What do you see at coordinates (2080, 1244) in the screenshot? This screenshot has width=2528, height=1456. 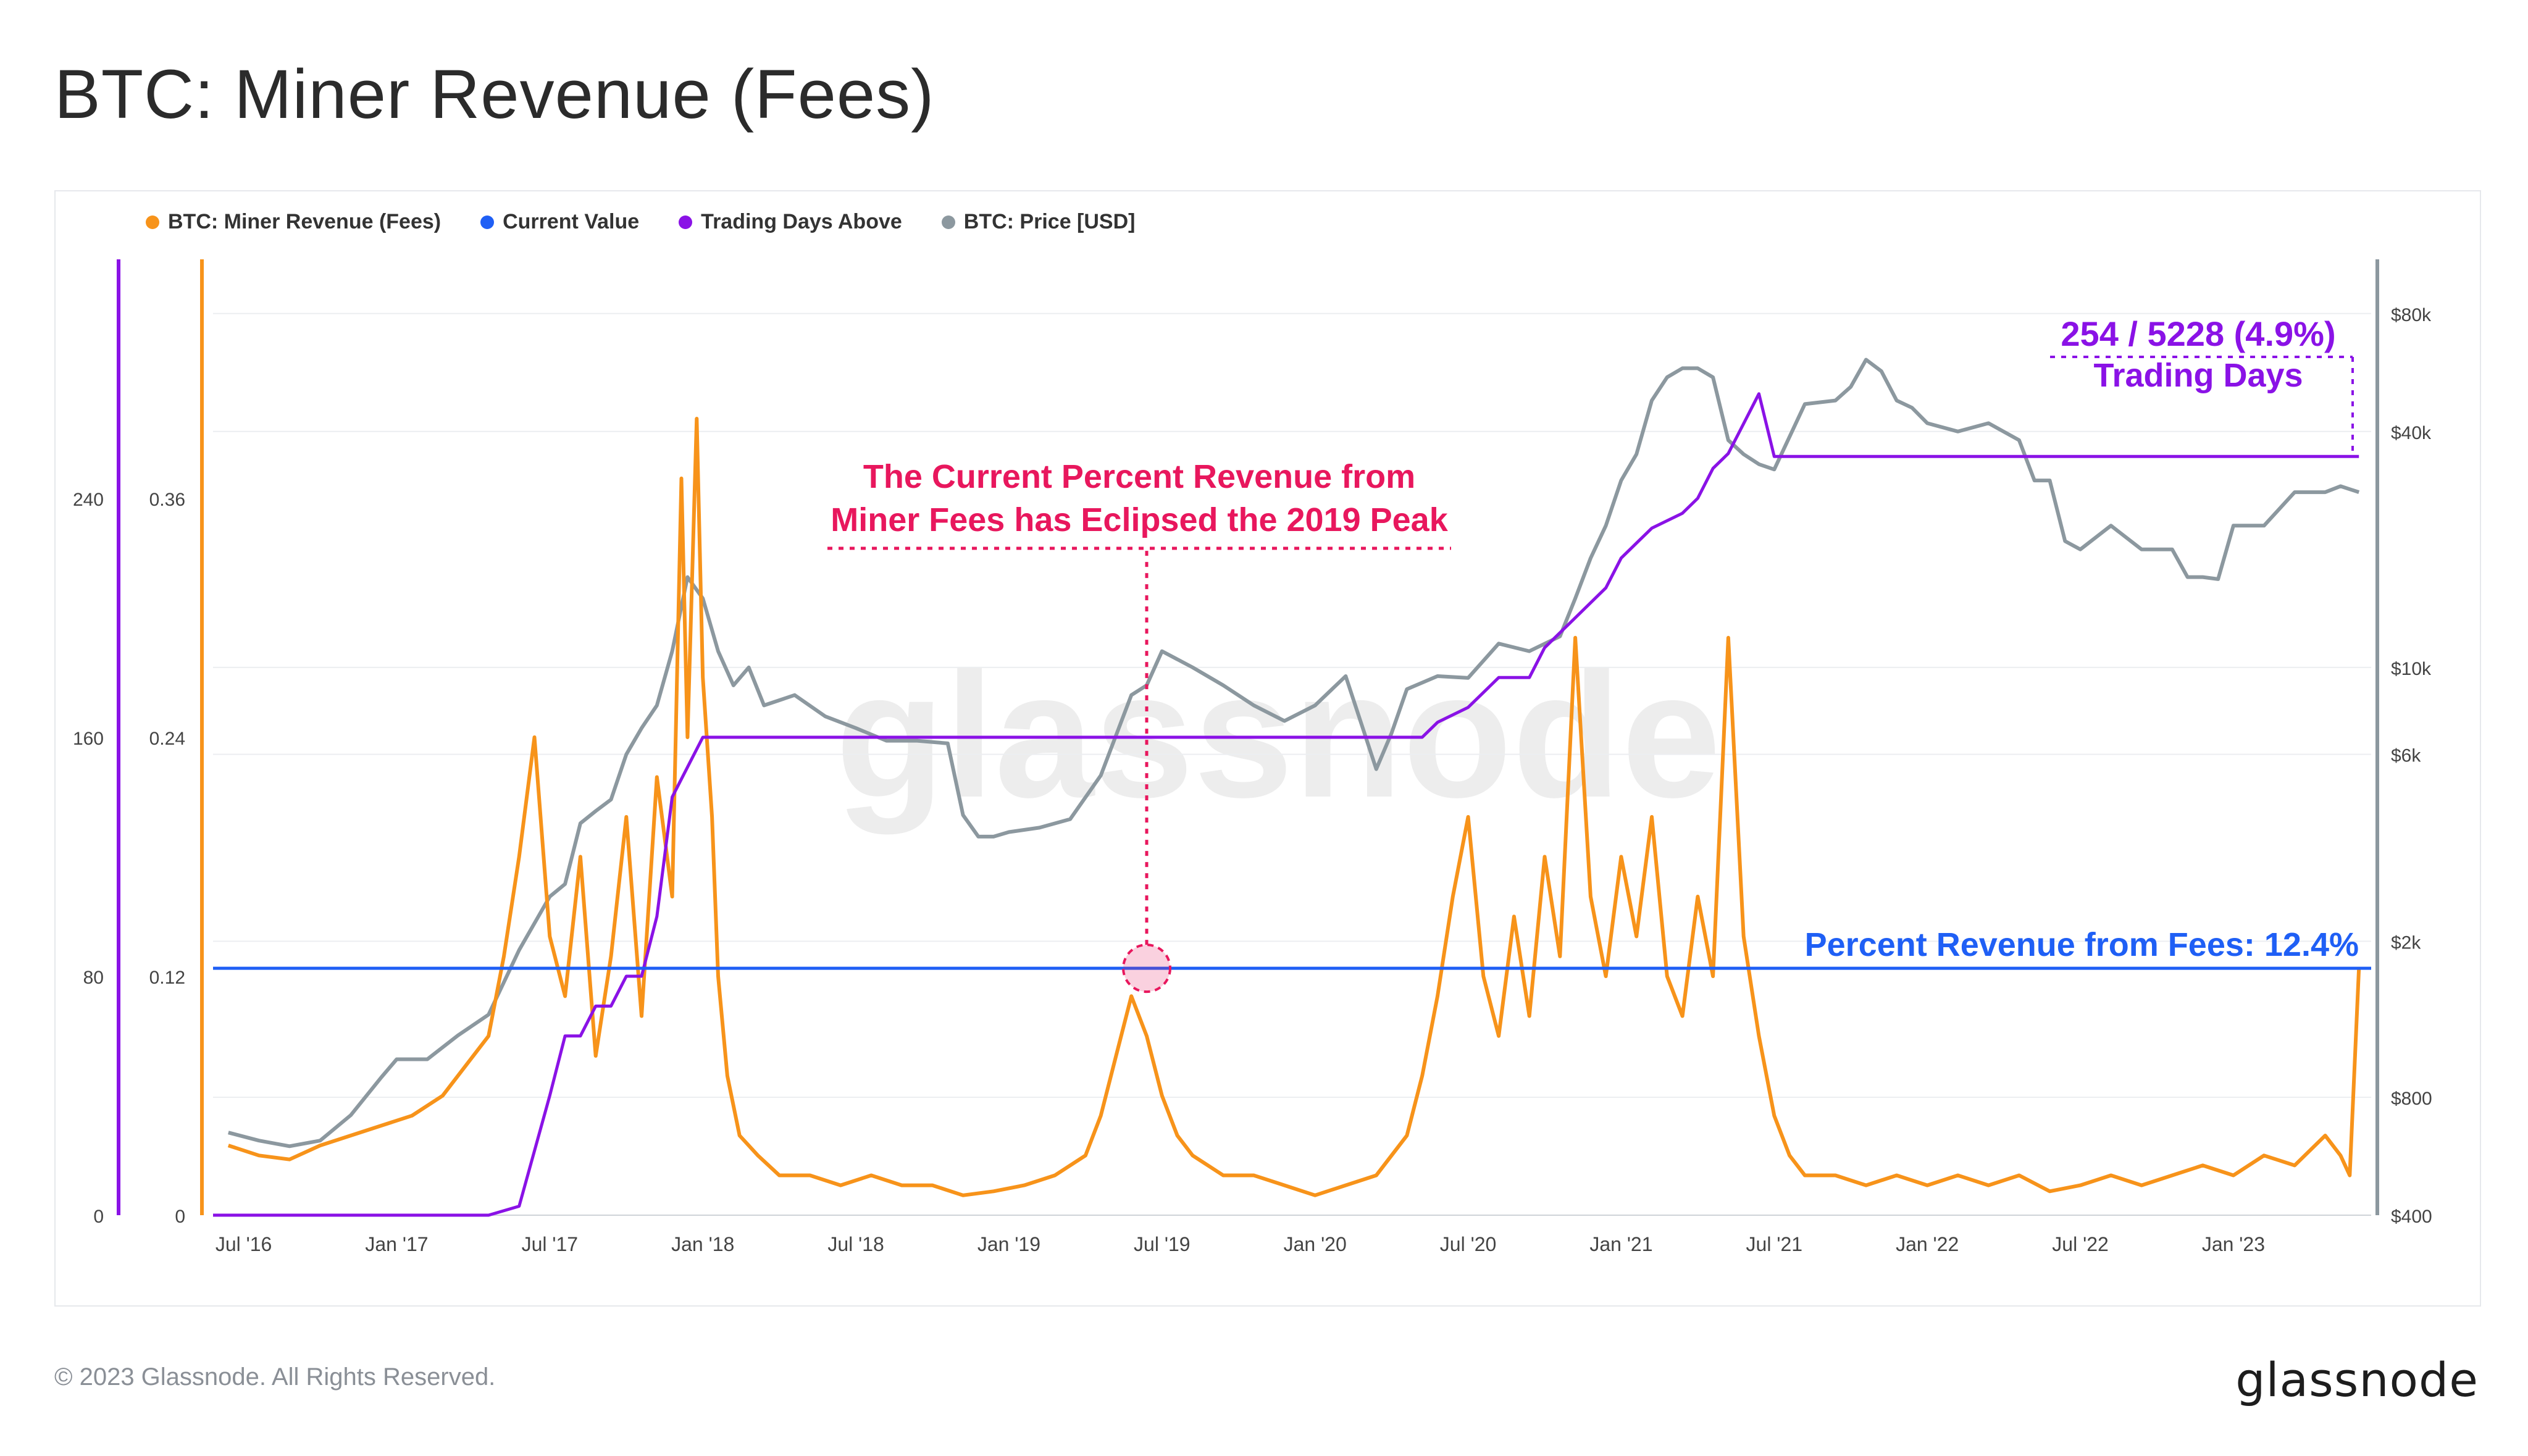 I see `x-tick-12: Jul '22` at bounding box center [2080, 1244].